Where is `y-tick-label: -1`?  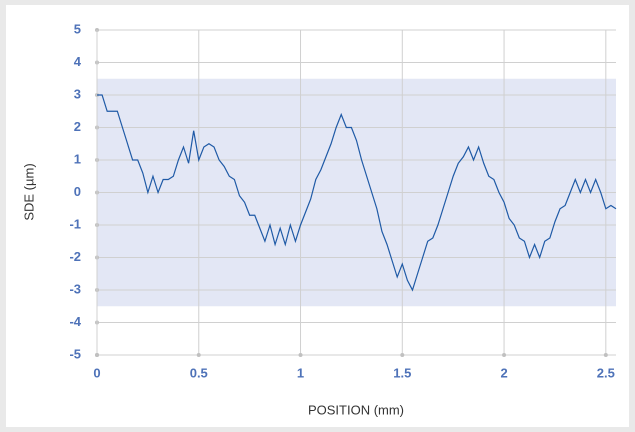 y-tick-label: -1 is located at coordinates (75, 223).